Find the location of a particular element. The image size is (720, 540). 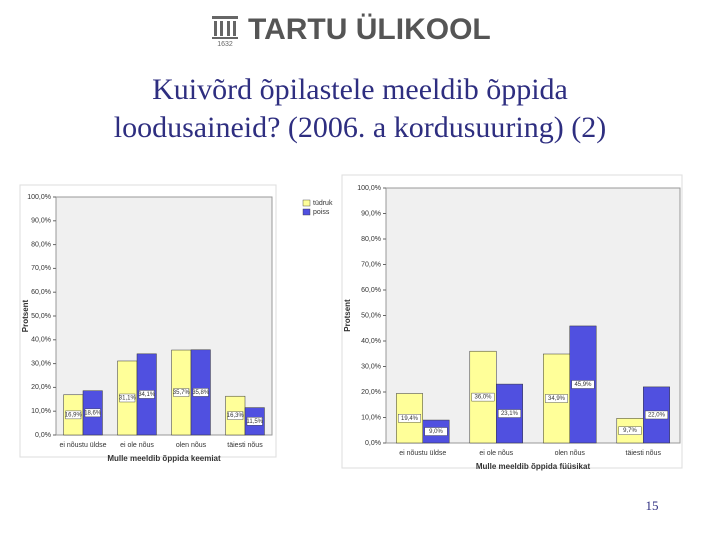

title: Kuivõrd õpilastele meeldib õppida is located at coordinates (360, 89).